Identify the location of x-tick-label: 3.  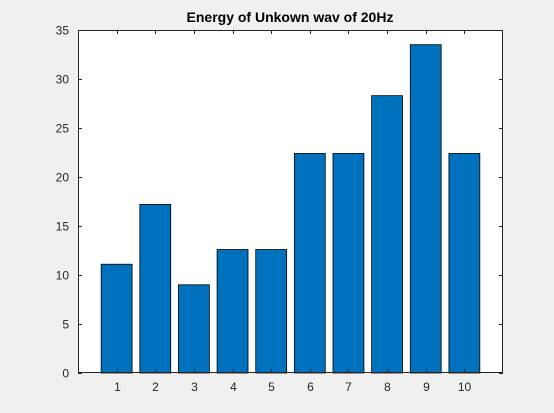
(194, 387).